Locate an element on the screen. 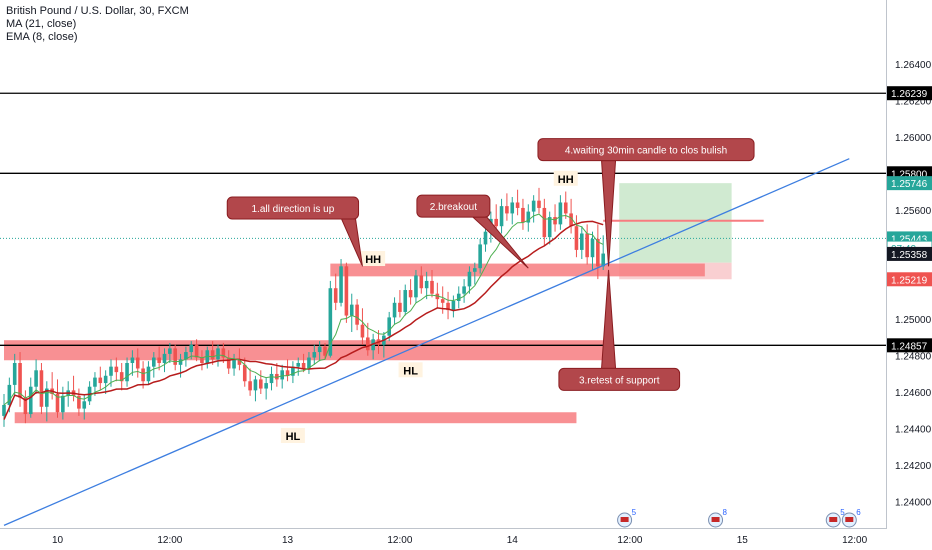 The width and height of the screenshot is (932, 550). swing-label-3: HL is located at coordinates (293, 437).